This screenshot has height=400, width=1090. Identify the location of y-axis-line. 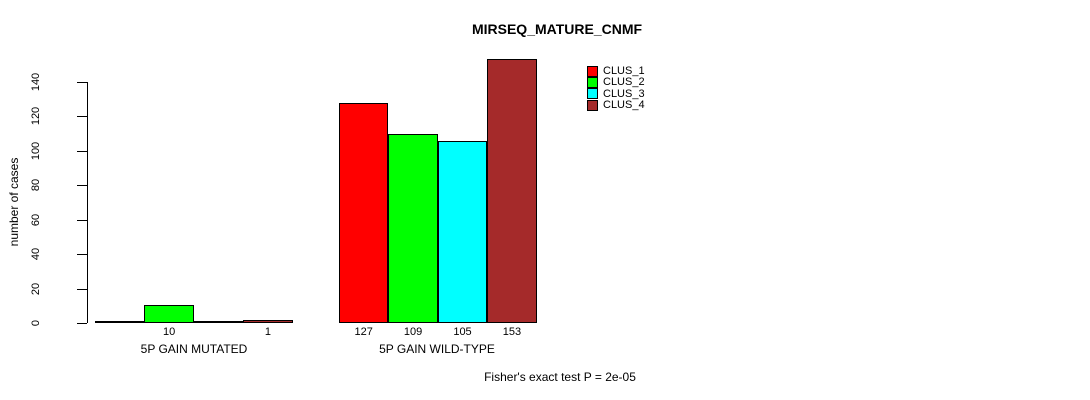
(87, 202).